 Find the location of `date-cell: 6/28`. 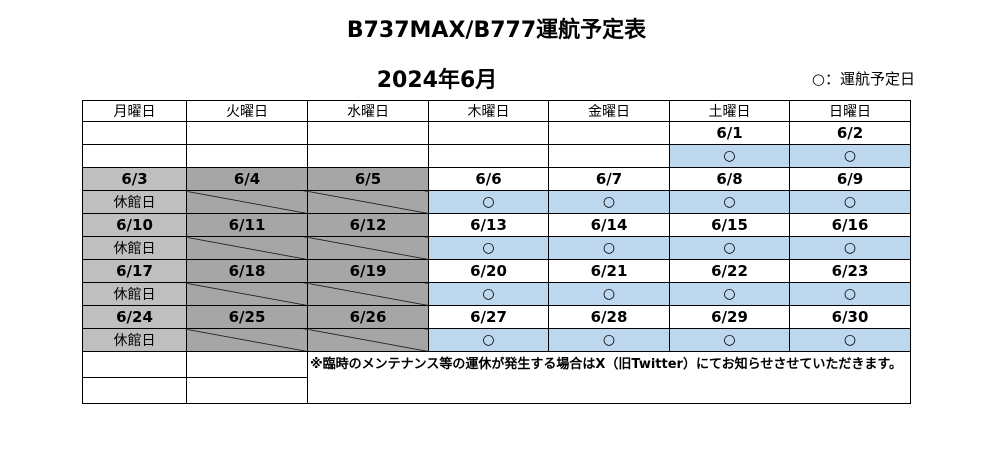

date-cell: 6/28 is located at coordinates (609, 317).